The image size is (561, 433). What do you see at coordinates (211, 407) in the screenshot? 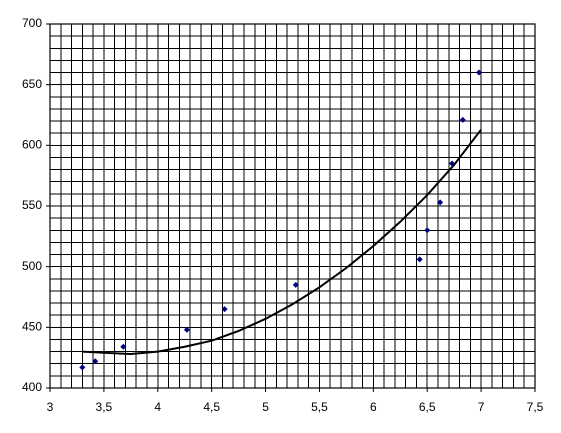
I see `x-tick-label: 4,5` at bounding box center [211, 407].